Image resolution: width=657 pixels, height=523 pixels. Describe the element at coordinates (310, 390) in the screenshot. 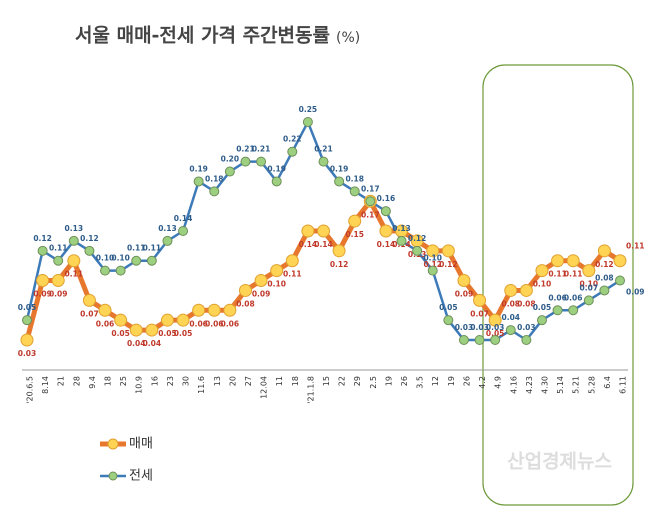

I see `x-tick-label: '21.1.8` at that location.